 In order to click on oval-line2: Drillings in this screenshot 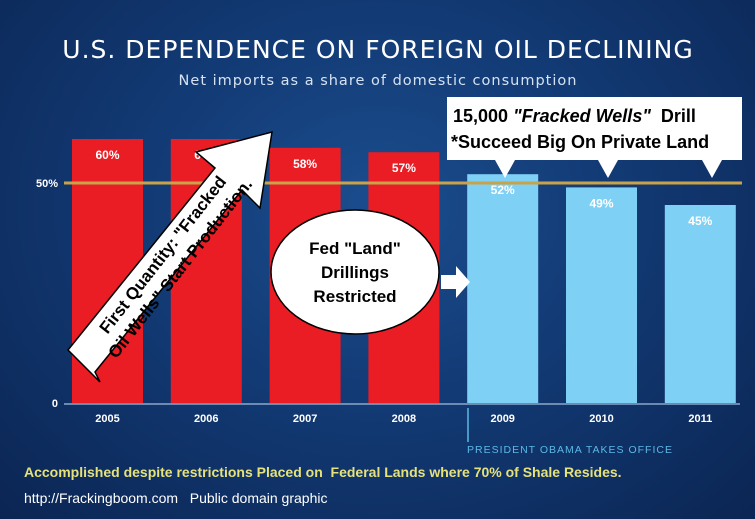, I will do `click(355, 272)`.